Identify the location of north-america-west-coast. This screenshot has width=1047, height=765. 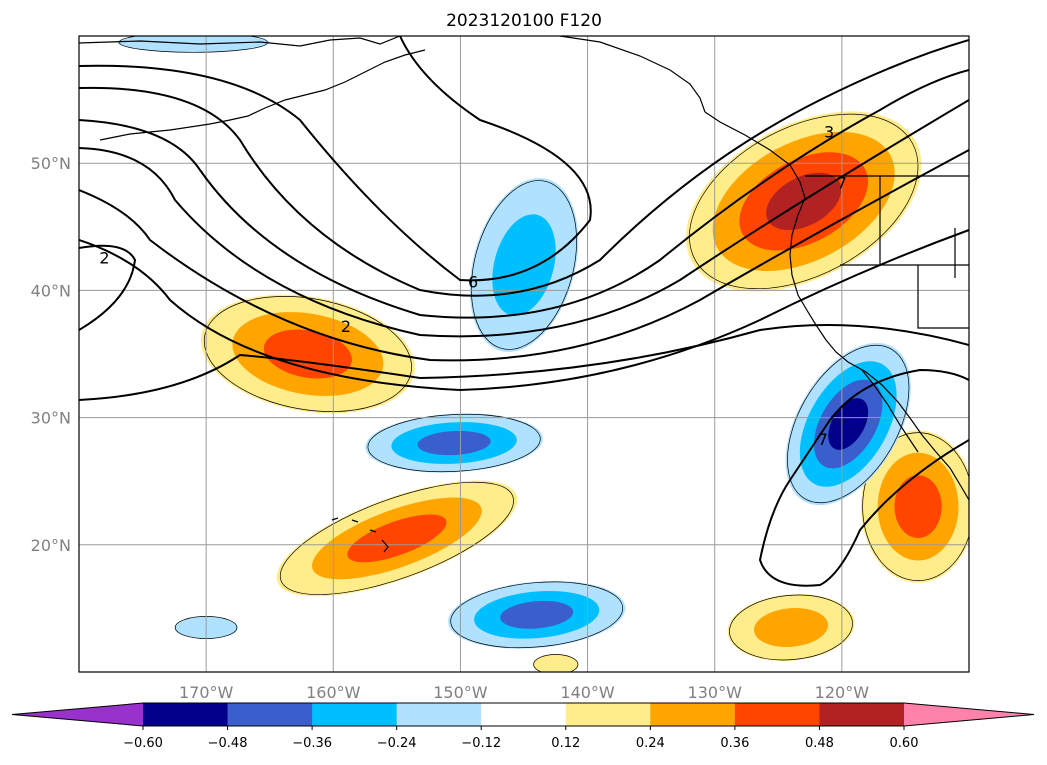
(836, 306).